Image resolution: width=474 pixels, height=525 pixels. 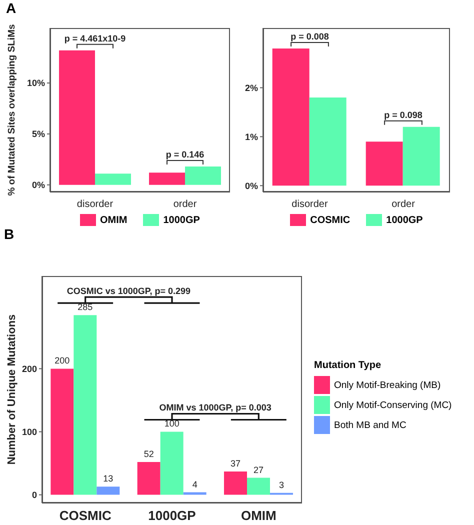 I want to click on annotation: OMIM vs 1000GP, p= 0.003, so click(x=215, y=407).